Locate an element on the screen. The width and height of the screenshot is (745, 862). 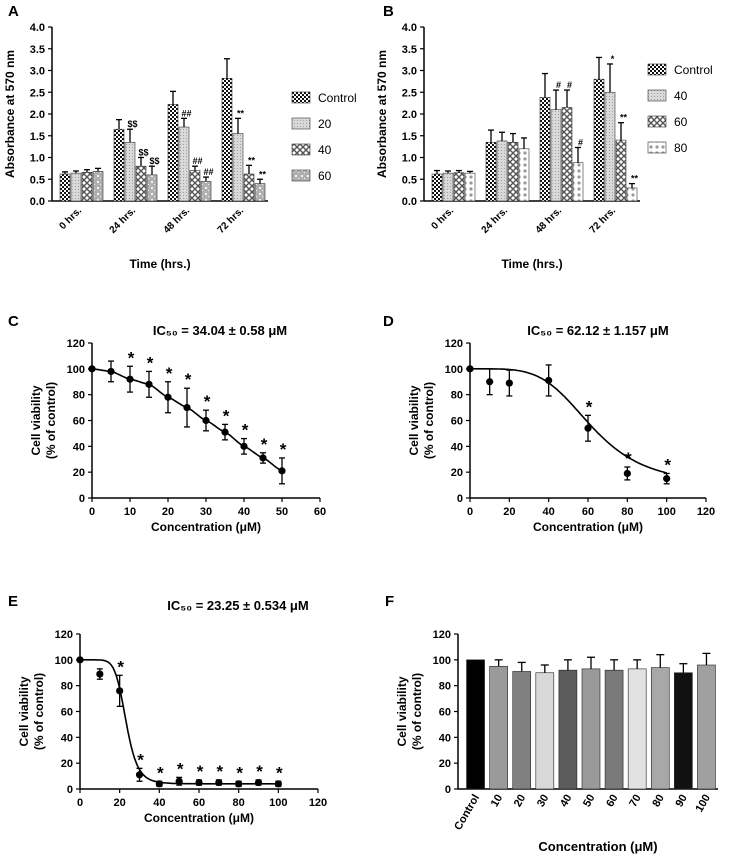
y-tick-label: 3.0 is located at coordinates (37, 72).